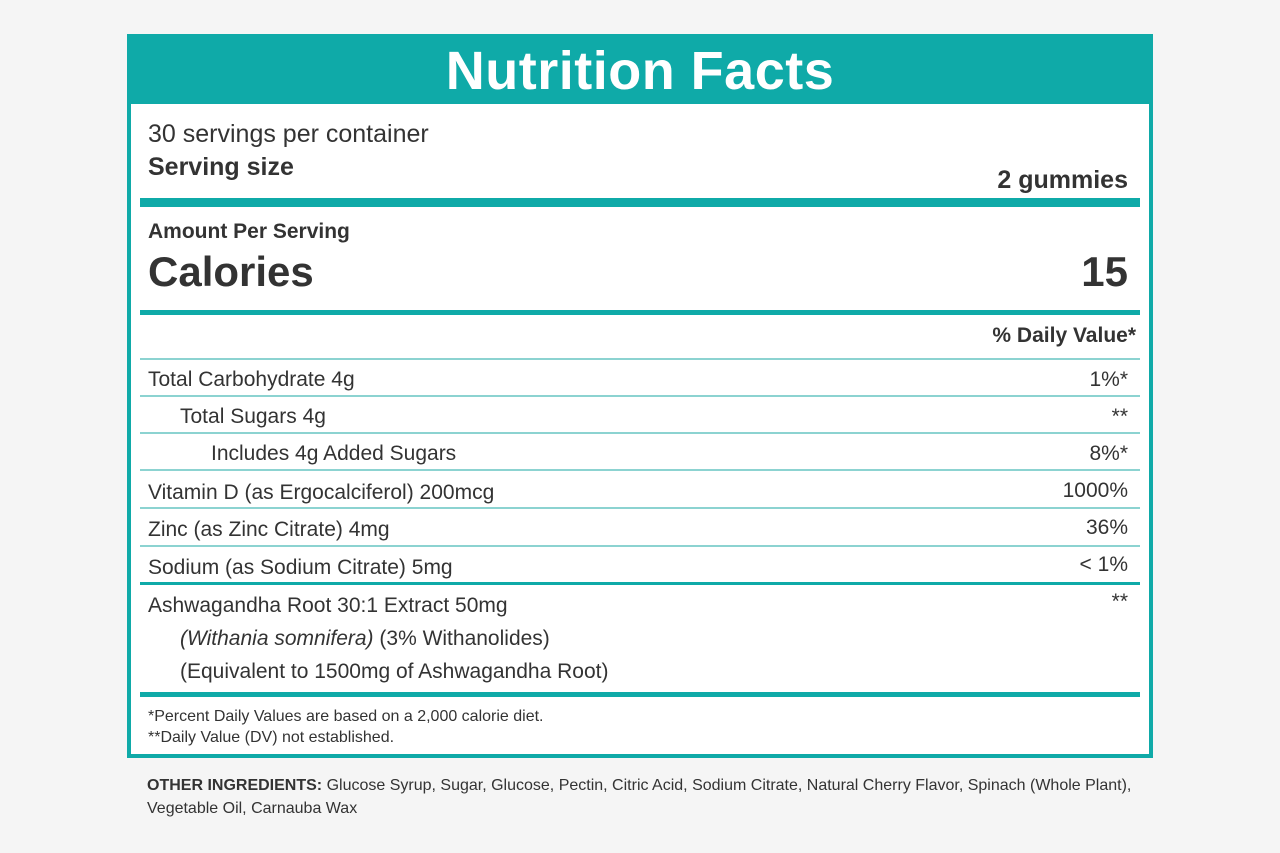 This screenshot has width=1280, height=853. What do you see at coordinates (321, 492) in the screenshot?
I see `nutrient-label: Vitamin D (as Ergocalciferol) 200mcg` at bounding box center [321, 492].